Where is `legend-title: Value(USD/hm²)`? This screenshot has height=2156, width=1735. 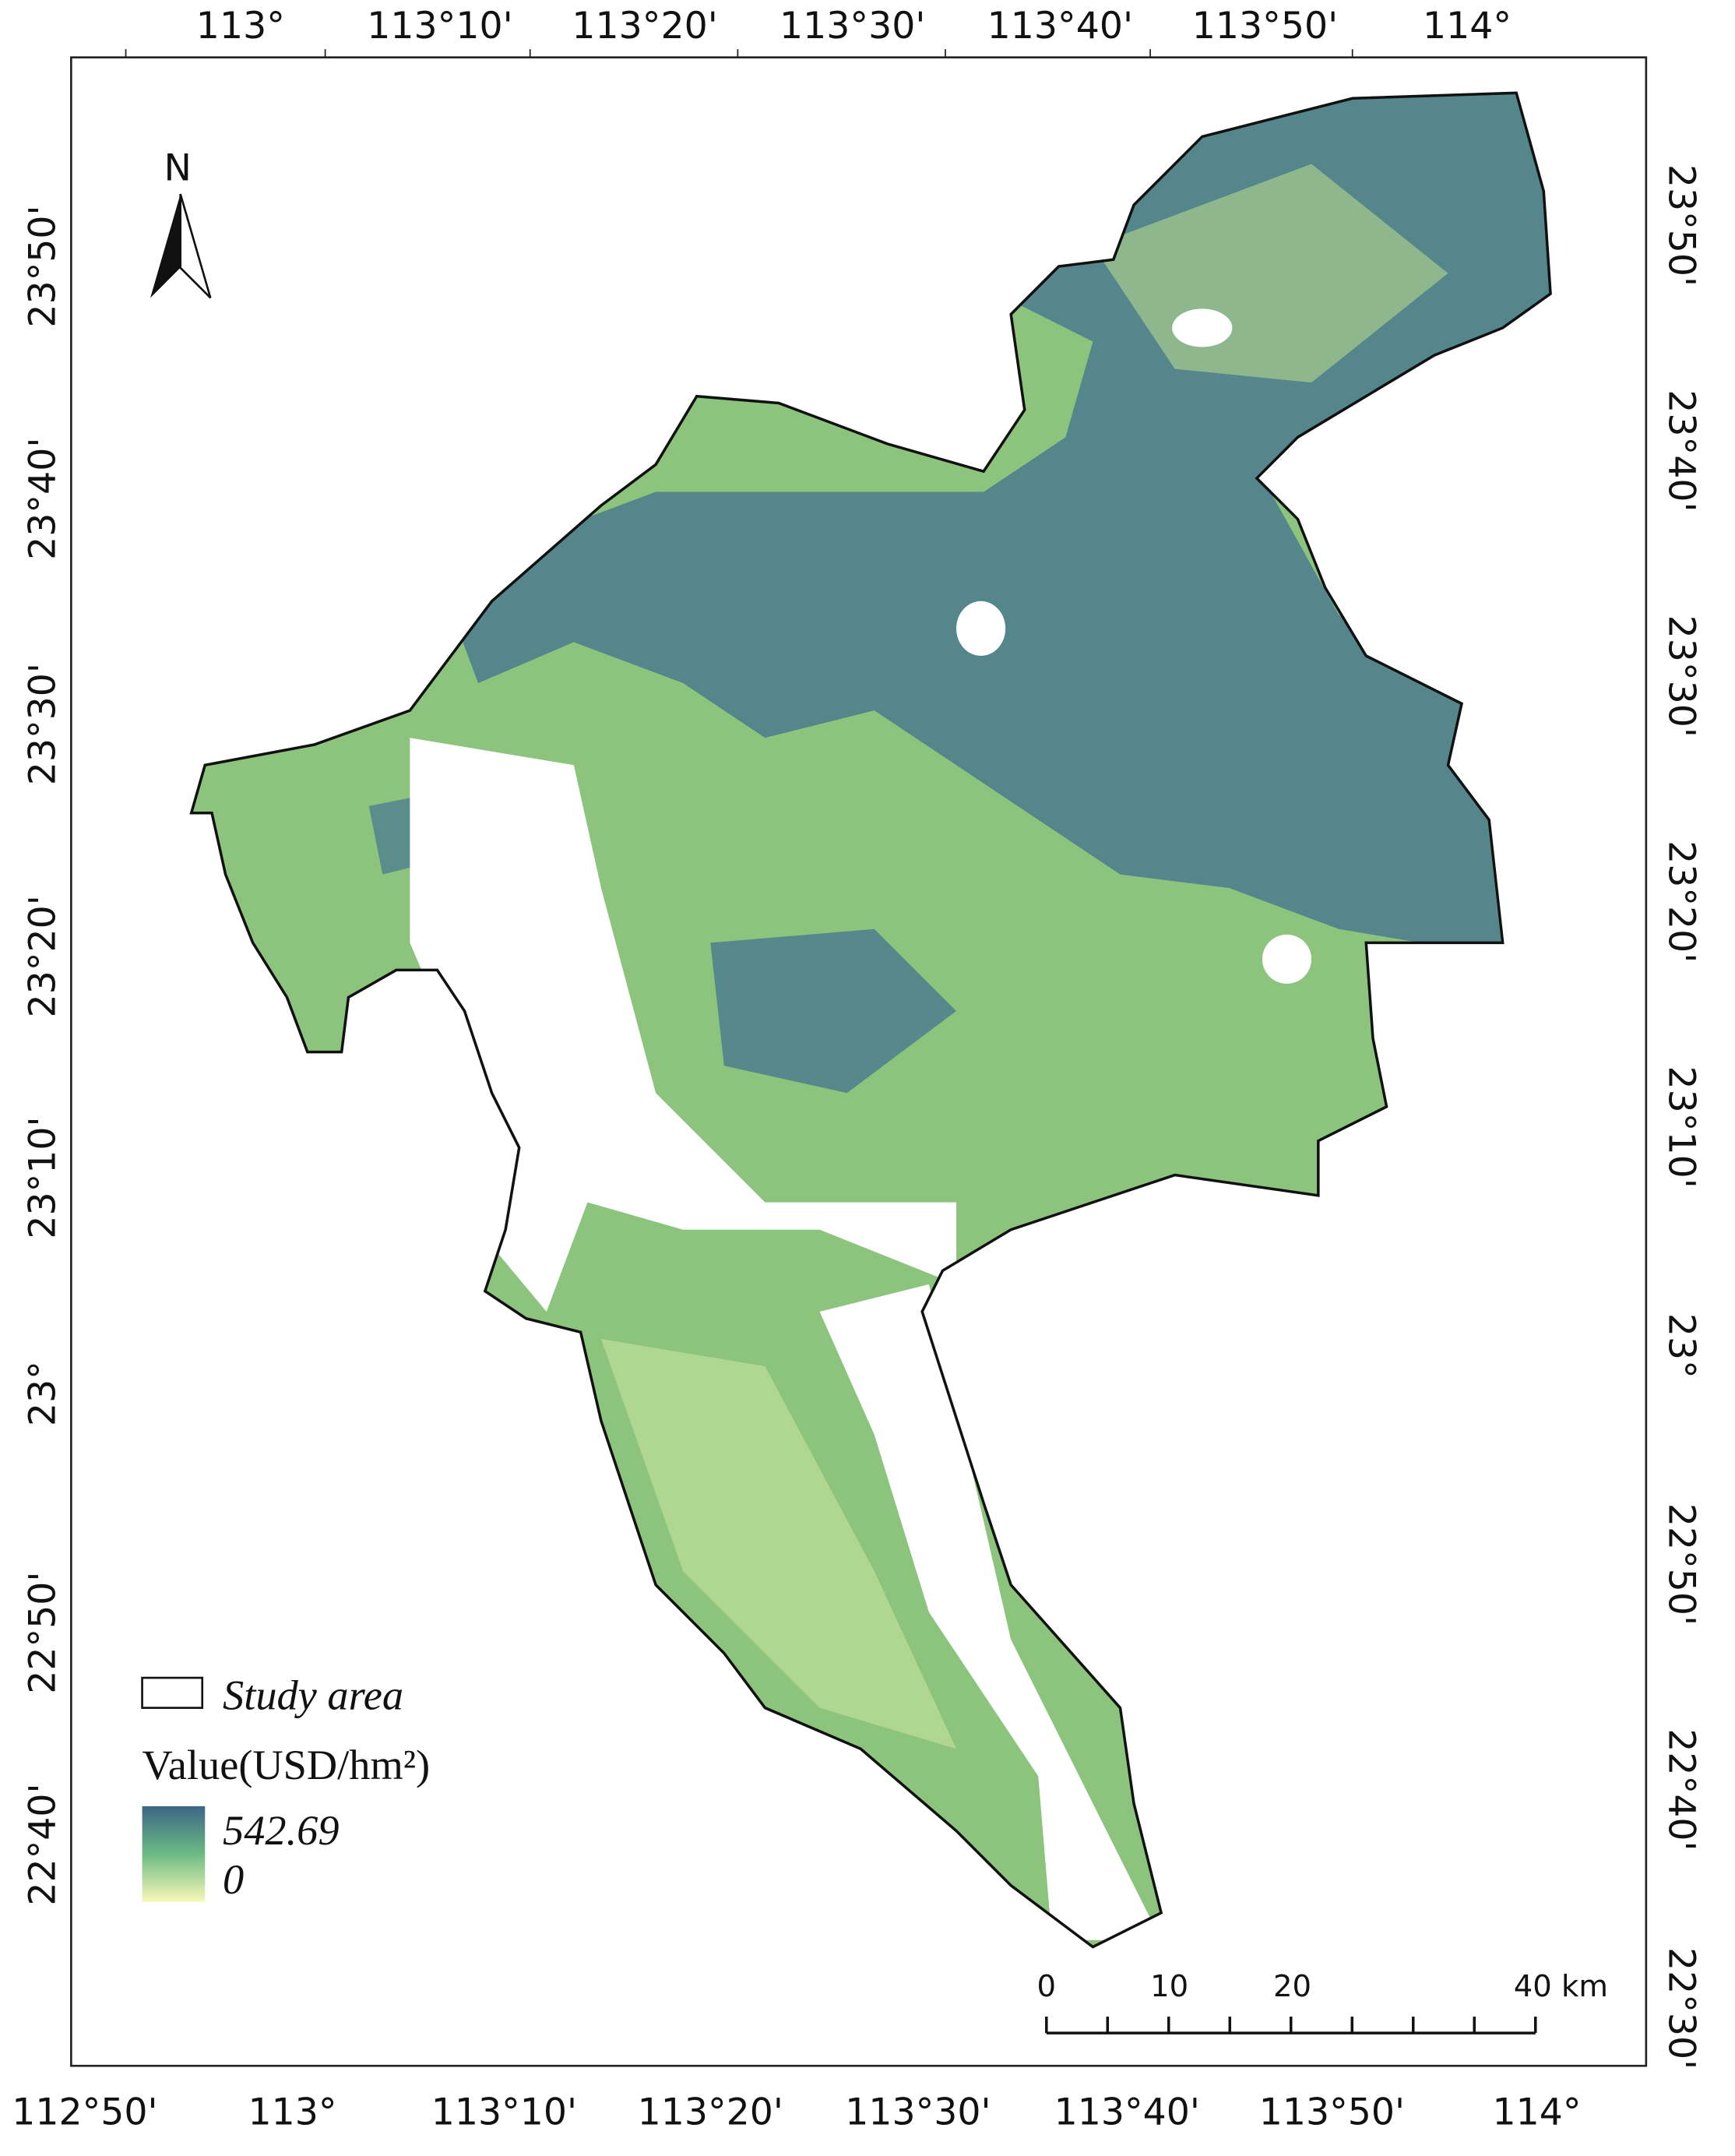
legend-title: Value(USD/hm²) is located at coordinates (287, 1765).